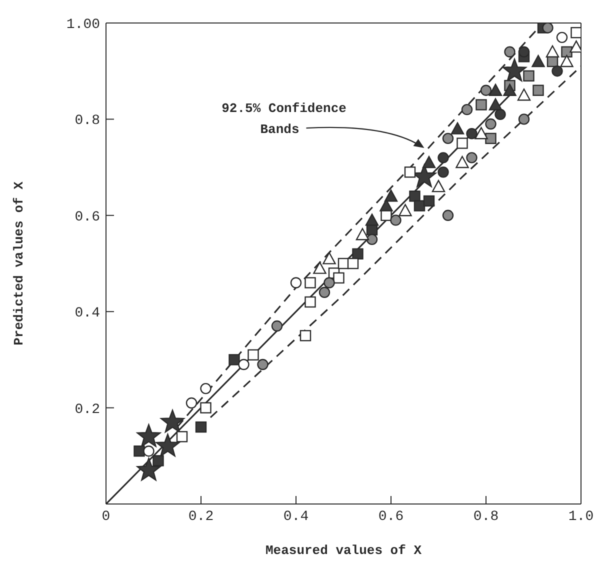 This screenshot has width=611, height=572. I want to click on x-tick-label: 0.4, so click(296, 516).